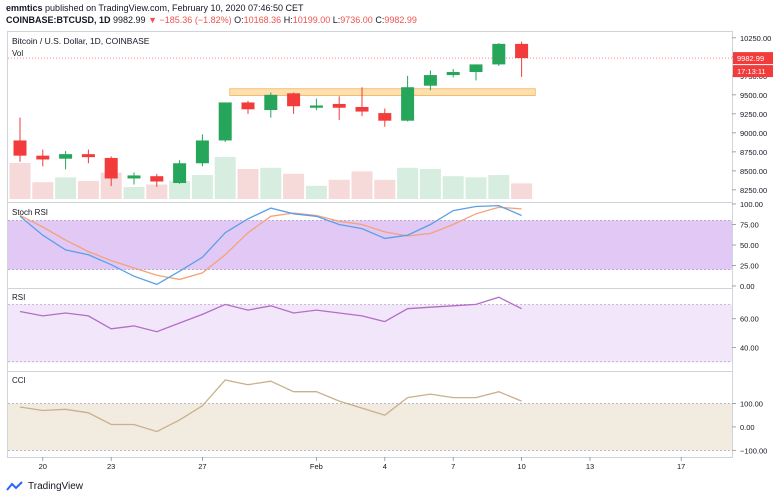  I want to click on x-tick-label: 13, so click(590, 466).